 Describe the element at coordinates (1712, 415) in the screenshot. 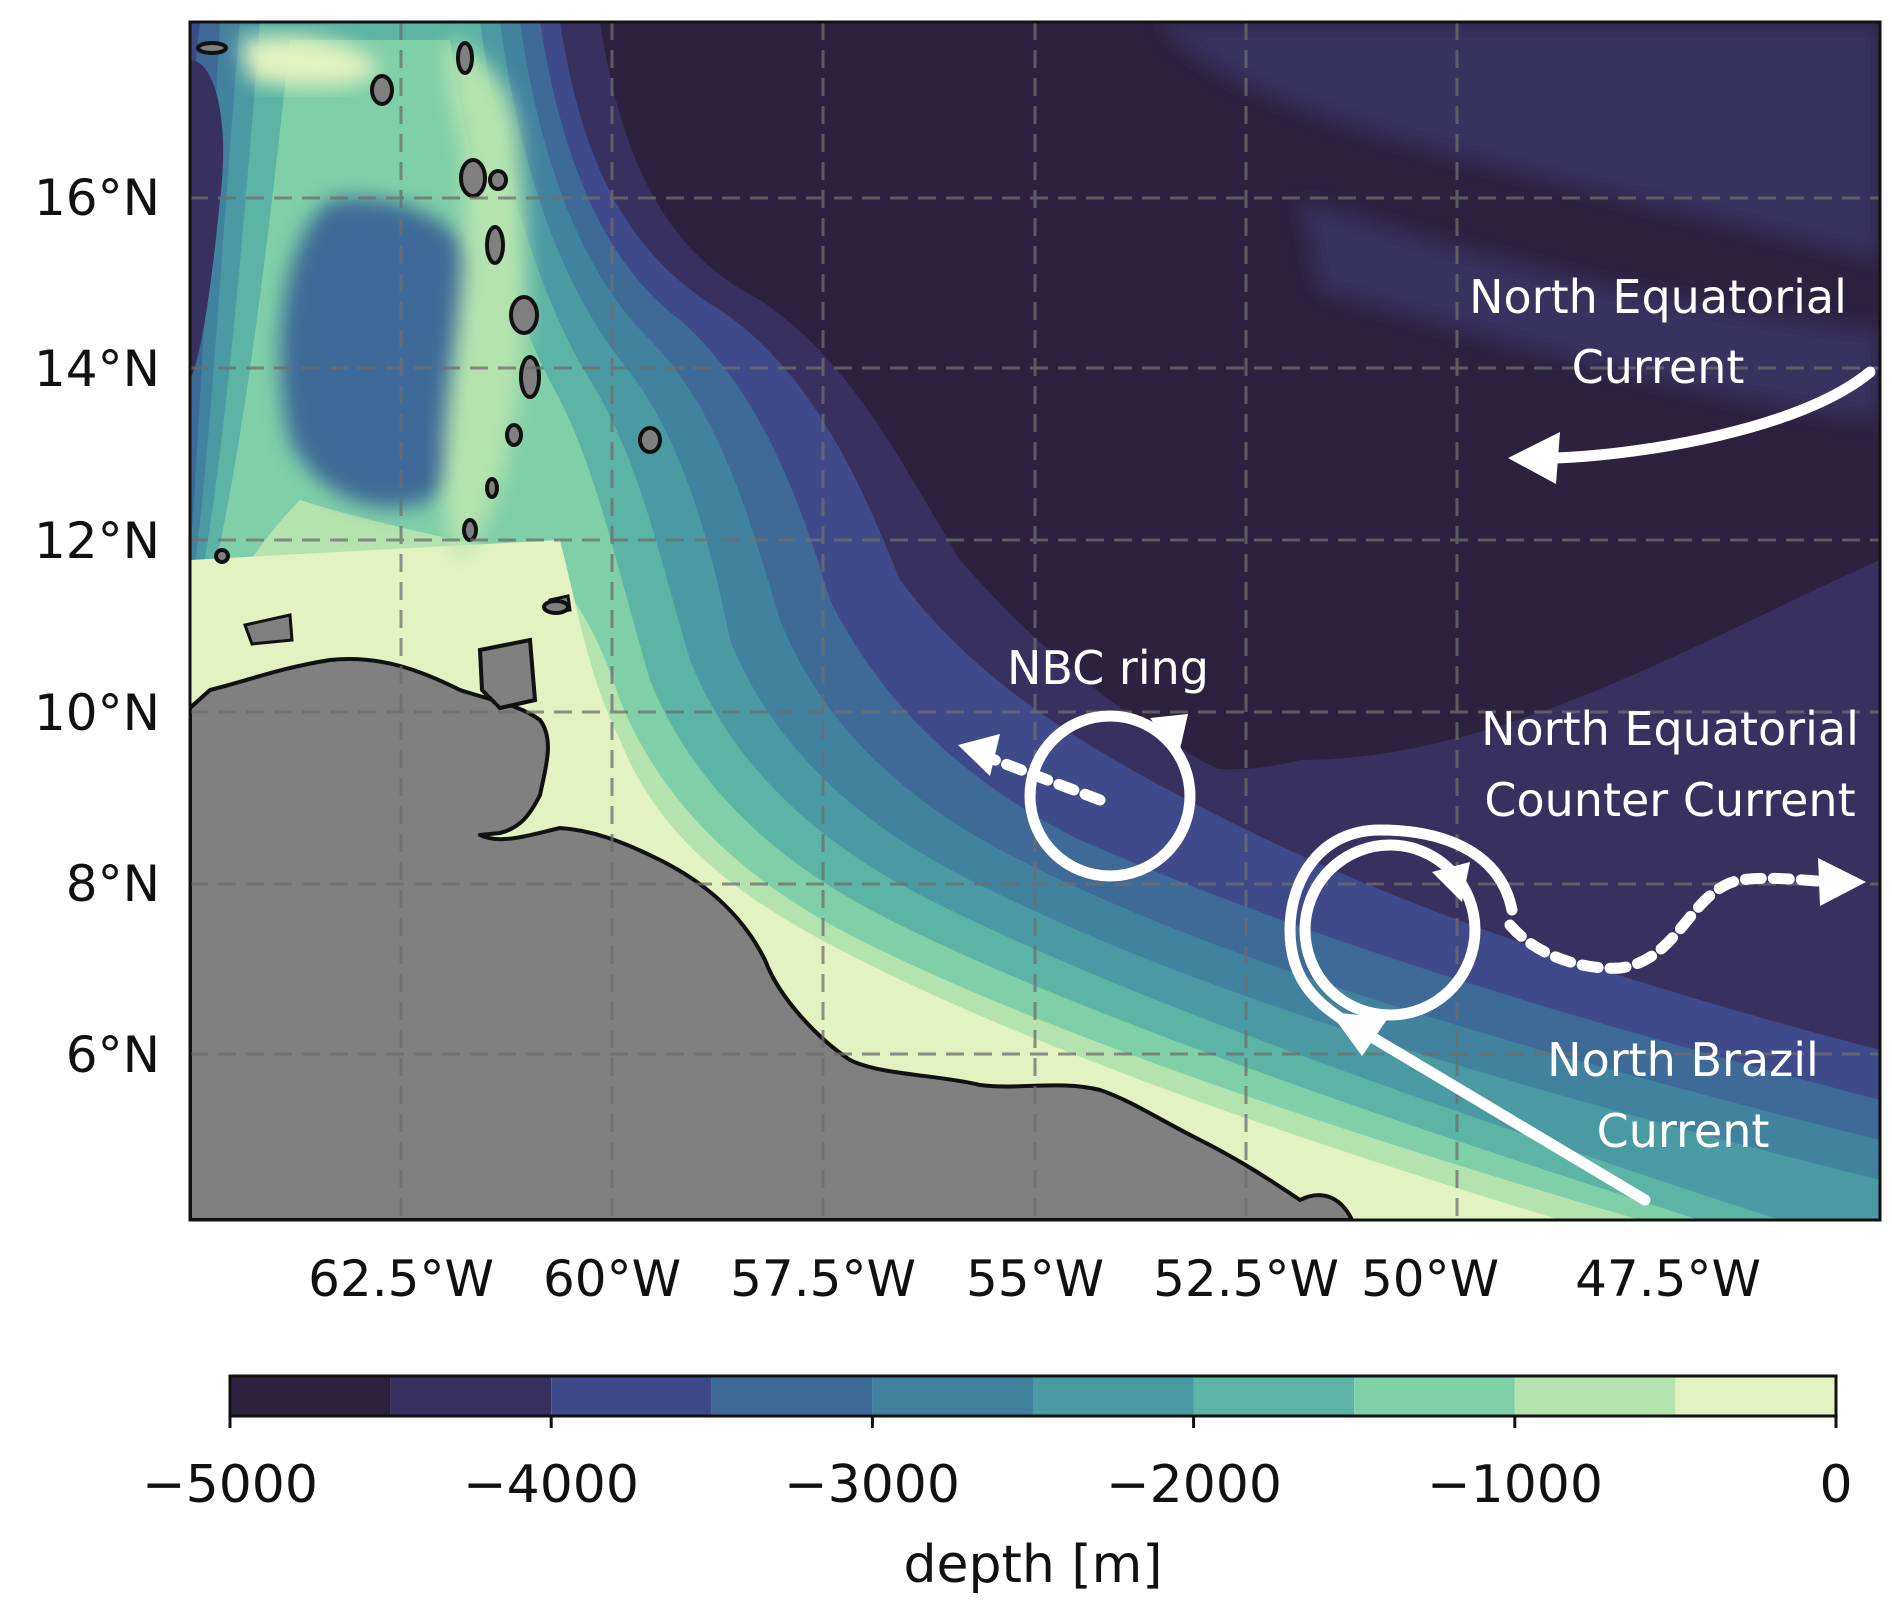

I see `nec-arrow` at that location.